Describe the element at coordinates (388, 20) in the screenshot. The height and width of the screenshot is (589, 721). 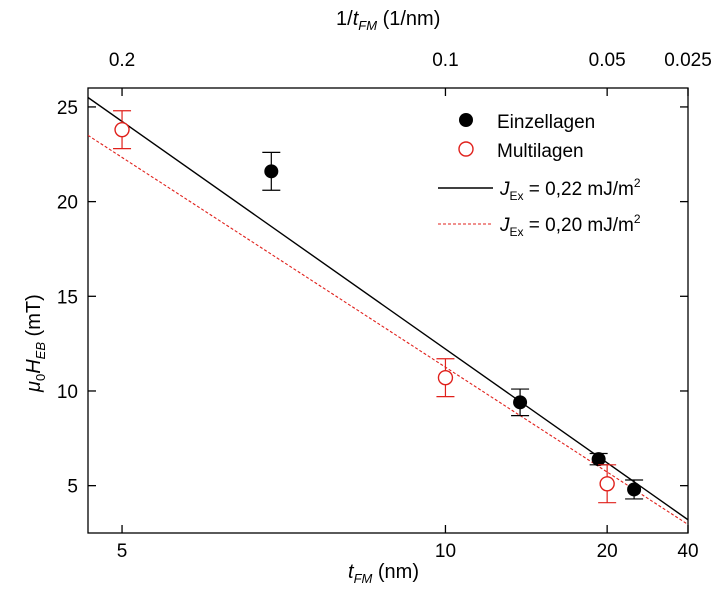
I see `x2-axis-title: 1/tFM (1/nm)` at that location.